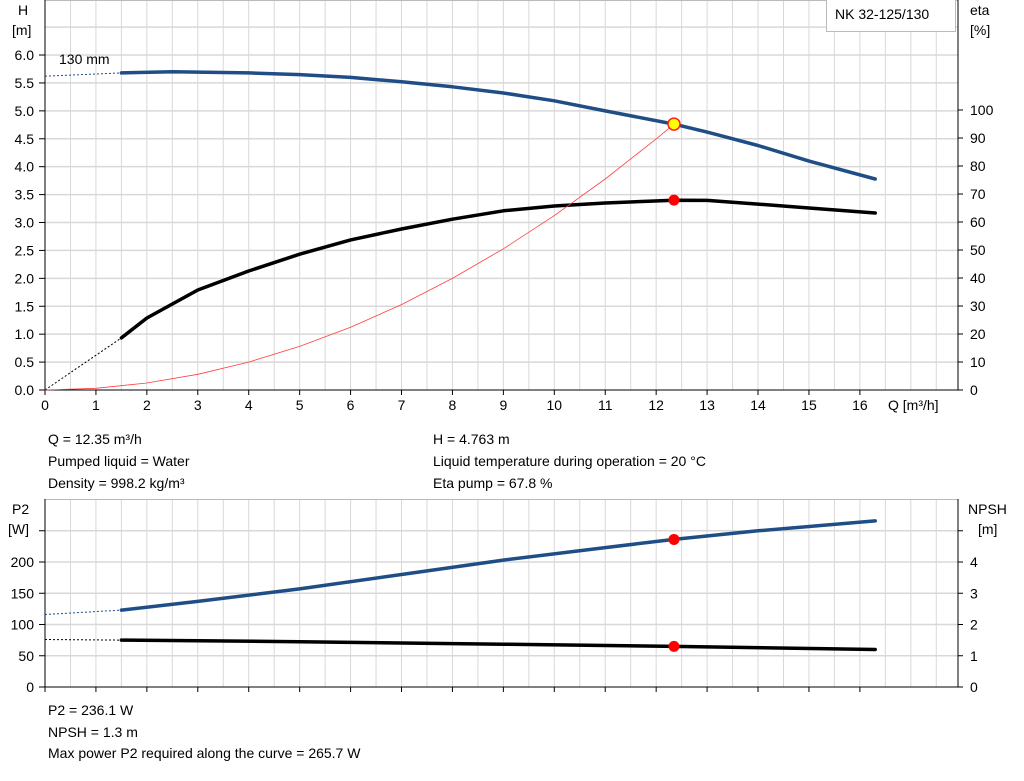 Image resolution: width=1024 pixels, height=781 pixels. What do you see at coordinates (25, 223) in the screenshot?
I see `y-tick-label-left: 3.0` at bounding box center [25, 223].